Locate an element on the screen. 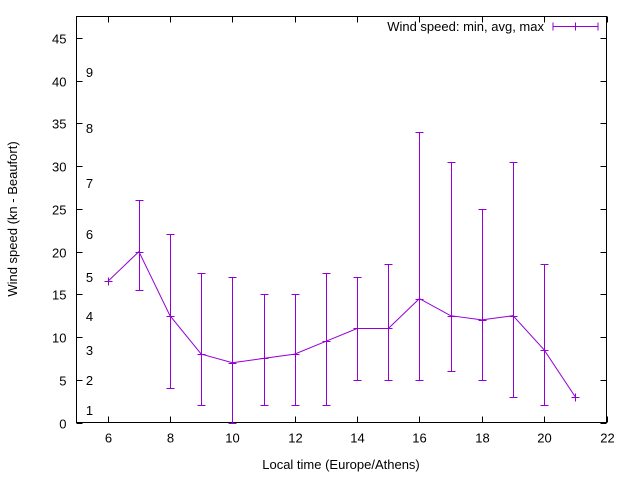 This screenshot has width=640, height=480. x-tick-20: 20 is located at coordinates (544, 231).